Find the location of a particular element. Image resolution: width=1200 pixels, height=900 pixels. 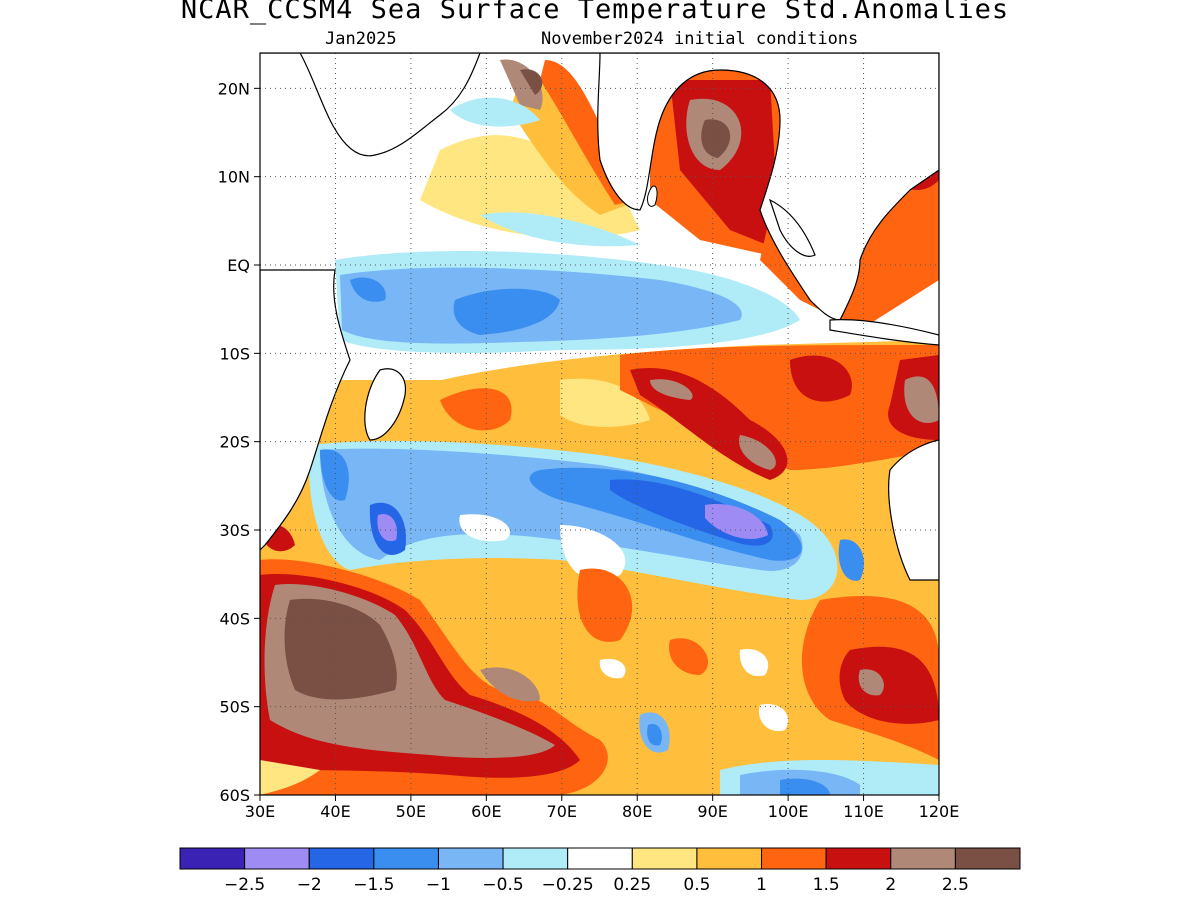

colorbar-label: −1 is located at coordinates (438, 885).